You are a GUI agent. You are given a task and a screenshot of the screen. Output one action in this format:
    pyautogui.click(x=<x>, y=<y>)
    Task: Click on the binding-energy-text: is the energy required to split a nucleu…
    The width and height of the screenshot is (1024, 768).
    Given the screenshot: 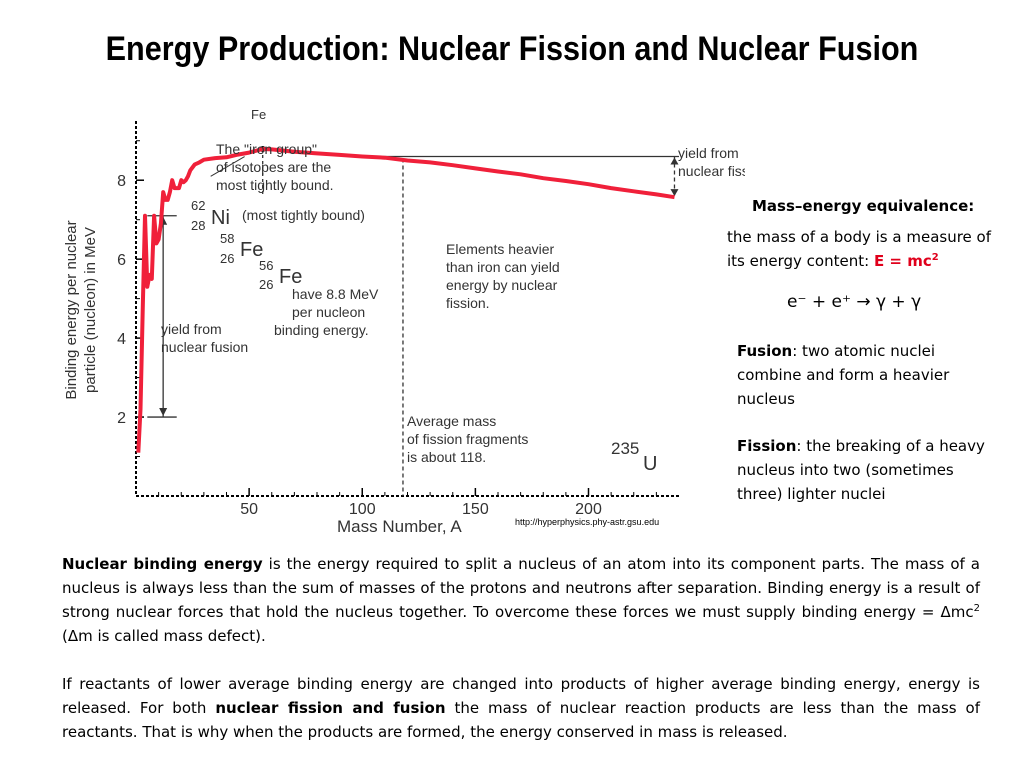 What is the action you would take?
    pyautogui.click(x=521, y=588)
    